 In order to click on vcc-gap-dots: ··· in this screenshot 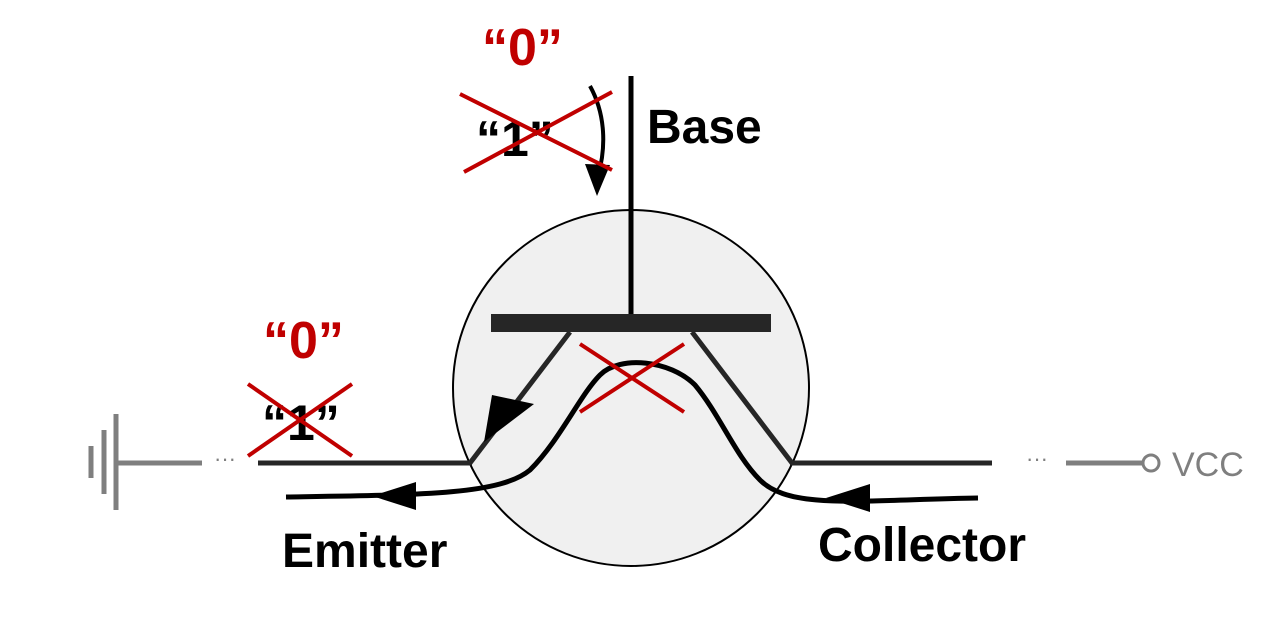, I will do `click(1037, 458)`.